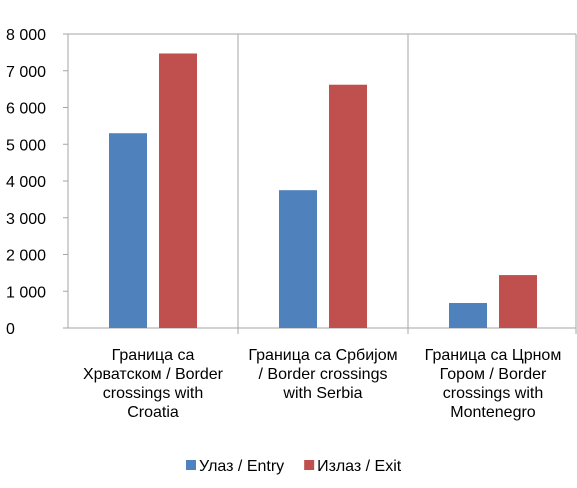 This screenshot has height=488, width=577. Describe the element at coordinates (322, 393) in the screenshot. I see `category-label-line: with Serbia` at that location.